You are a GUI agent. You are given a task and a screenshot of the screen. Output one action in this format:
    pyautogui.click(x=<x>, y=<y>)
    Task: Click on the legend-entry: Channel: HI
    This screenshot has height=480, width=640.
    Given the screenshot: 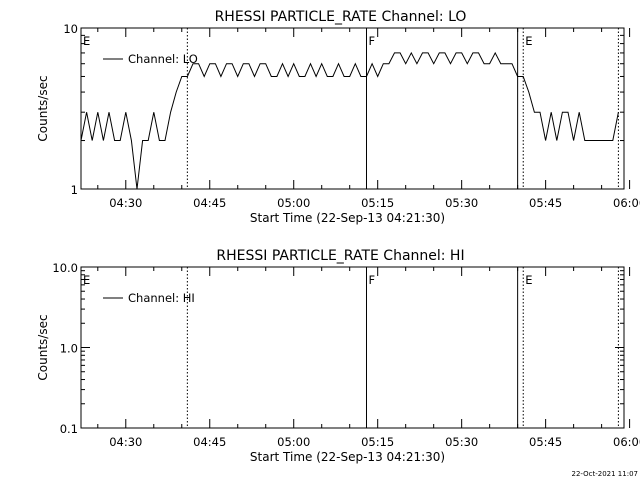 What is the action you would take?
    pyautogui.click(x=161, y=298)
    